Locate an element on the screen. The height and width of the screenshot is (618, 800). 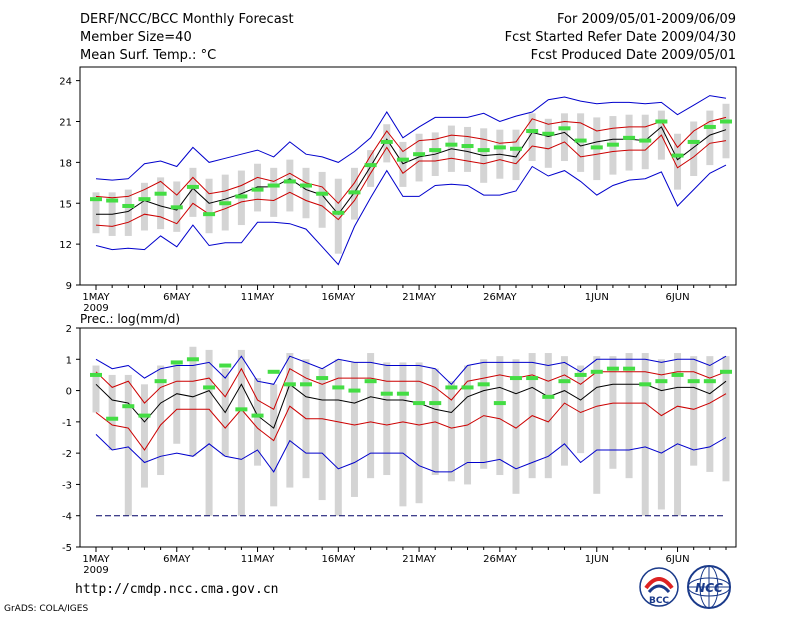
fcst-produced-date: Fcst Produced Date 2009/05/01 is located at coordinates (633, 55).